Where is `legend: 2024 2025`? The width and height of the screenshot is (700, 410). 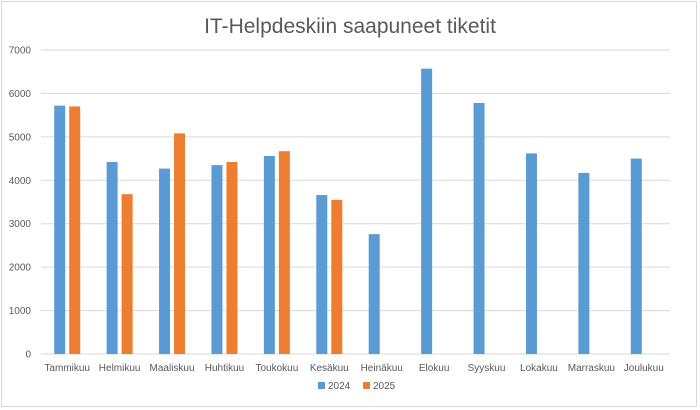
legend: 2024 2025 is located at coordinates (357, 386).